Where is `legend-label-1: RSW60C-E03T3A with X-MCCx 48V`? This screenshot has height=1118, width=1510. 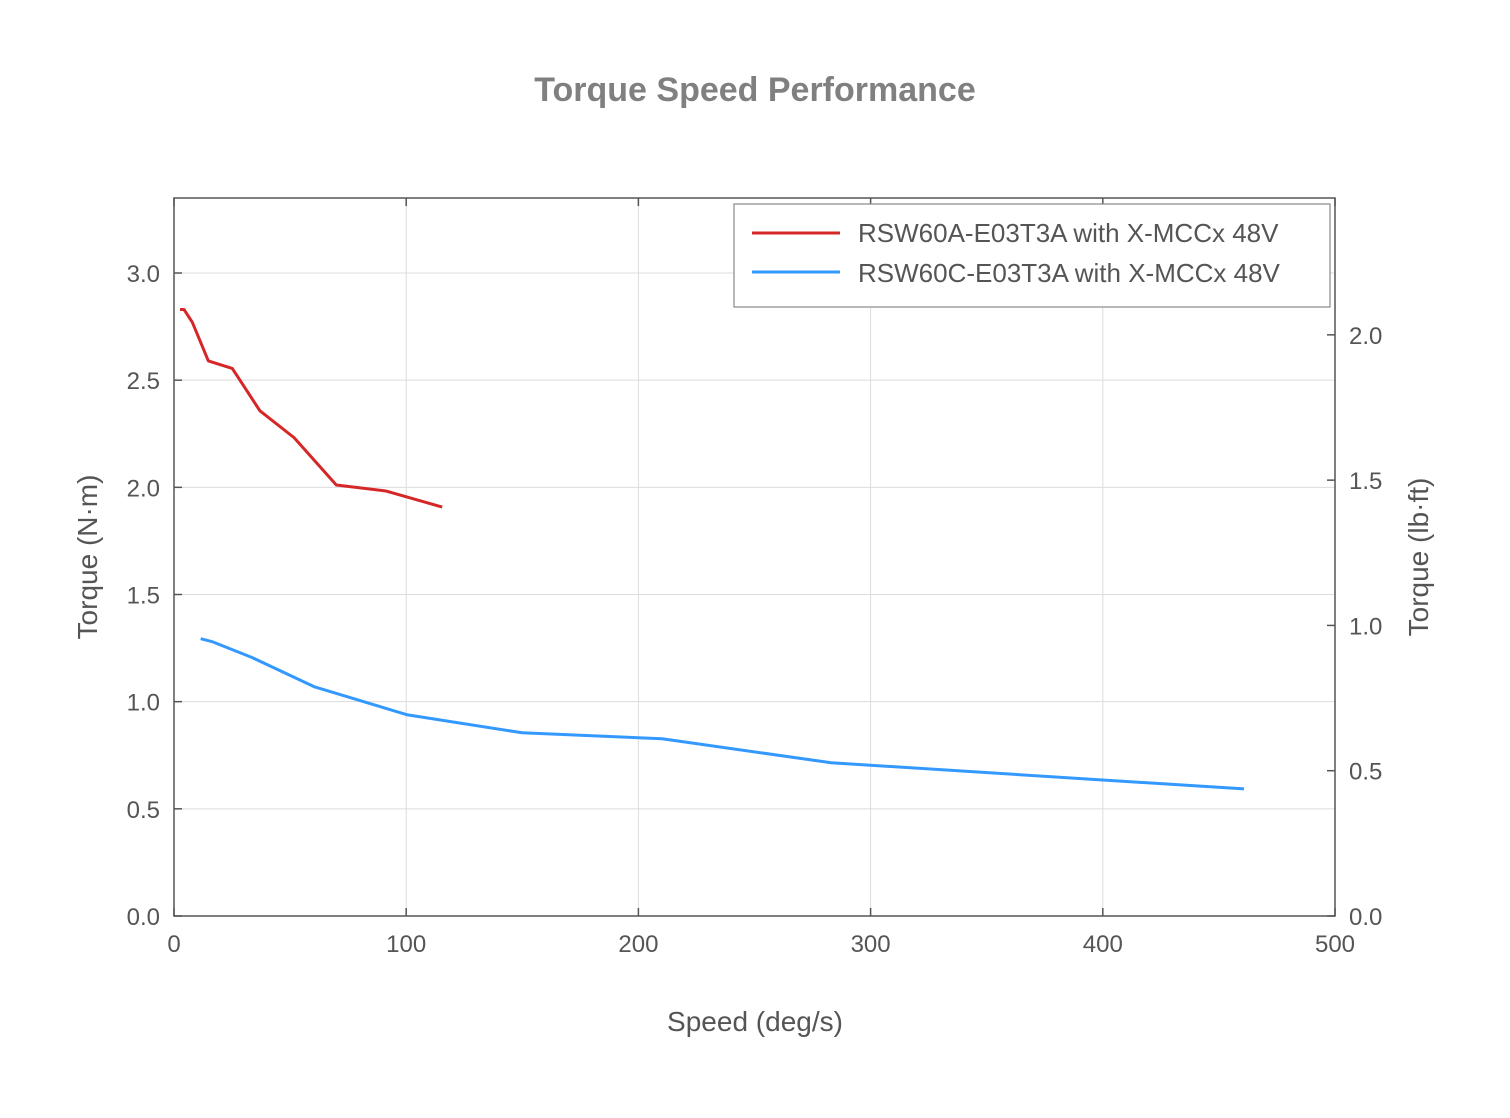 legend-label-1: RSW60C-E03T3A with X-MCCx 48V is located at coordinates (1069, 273).